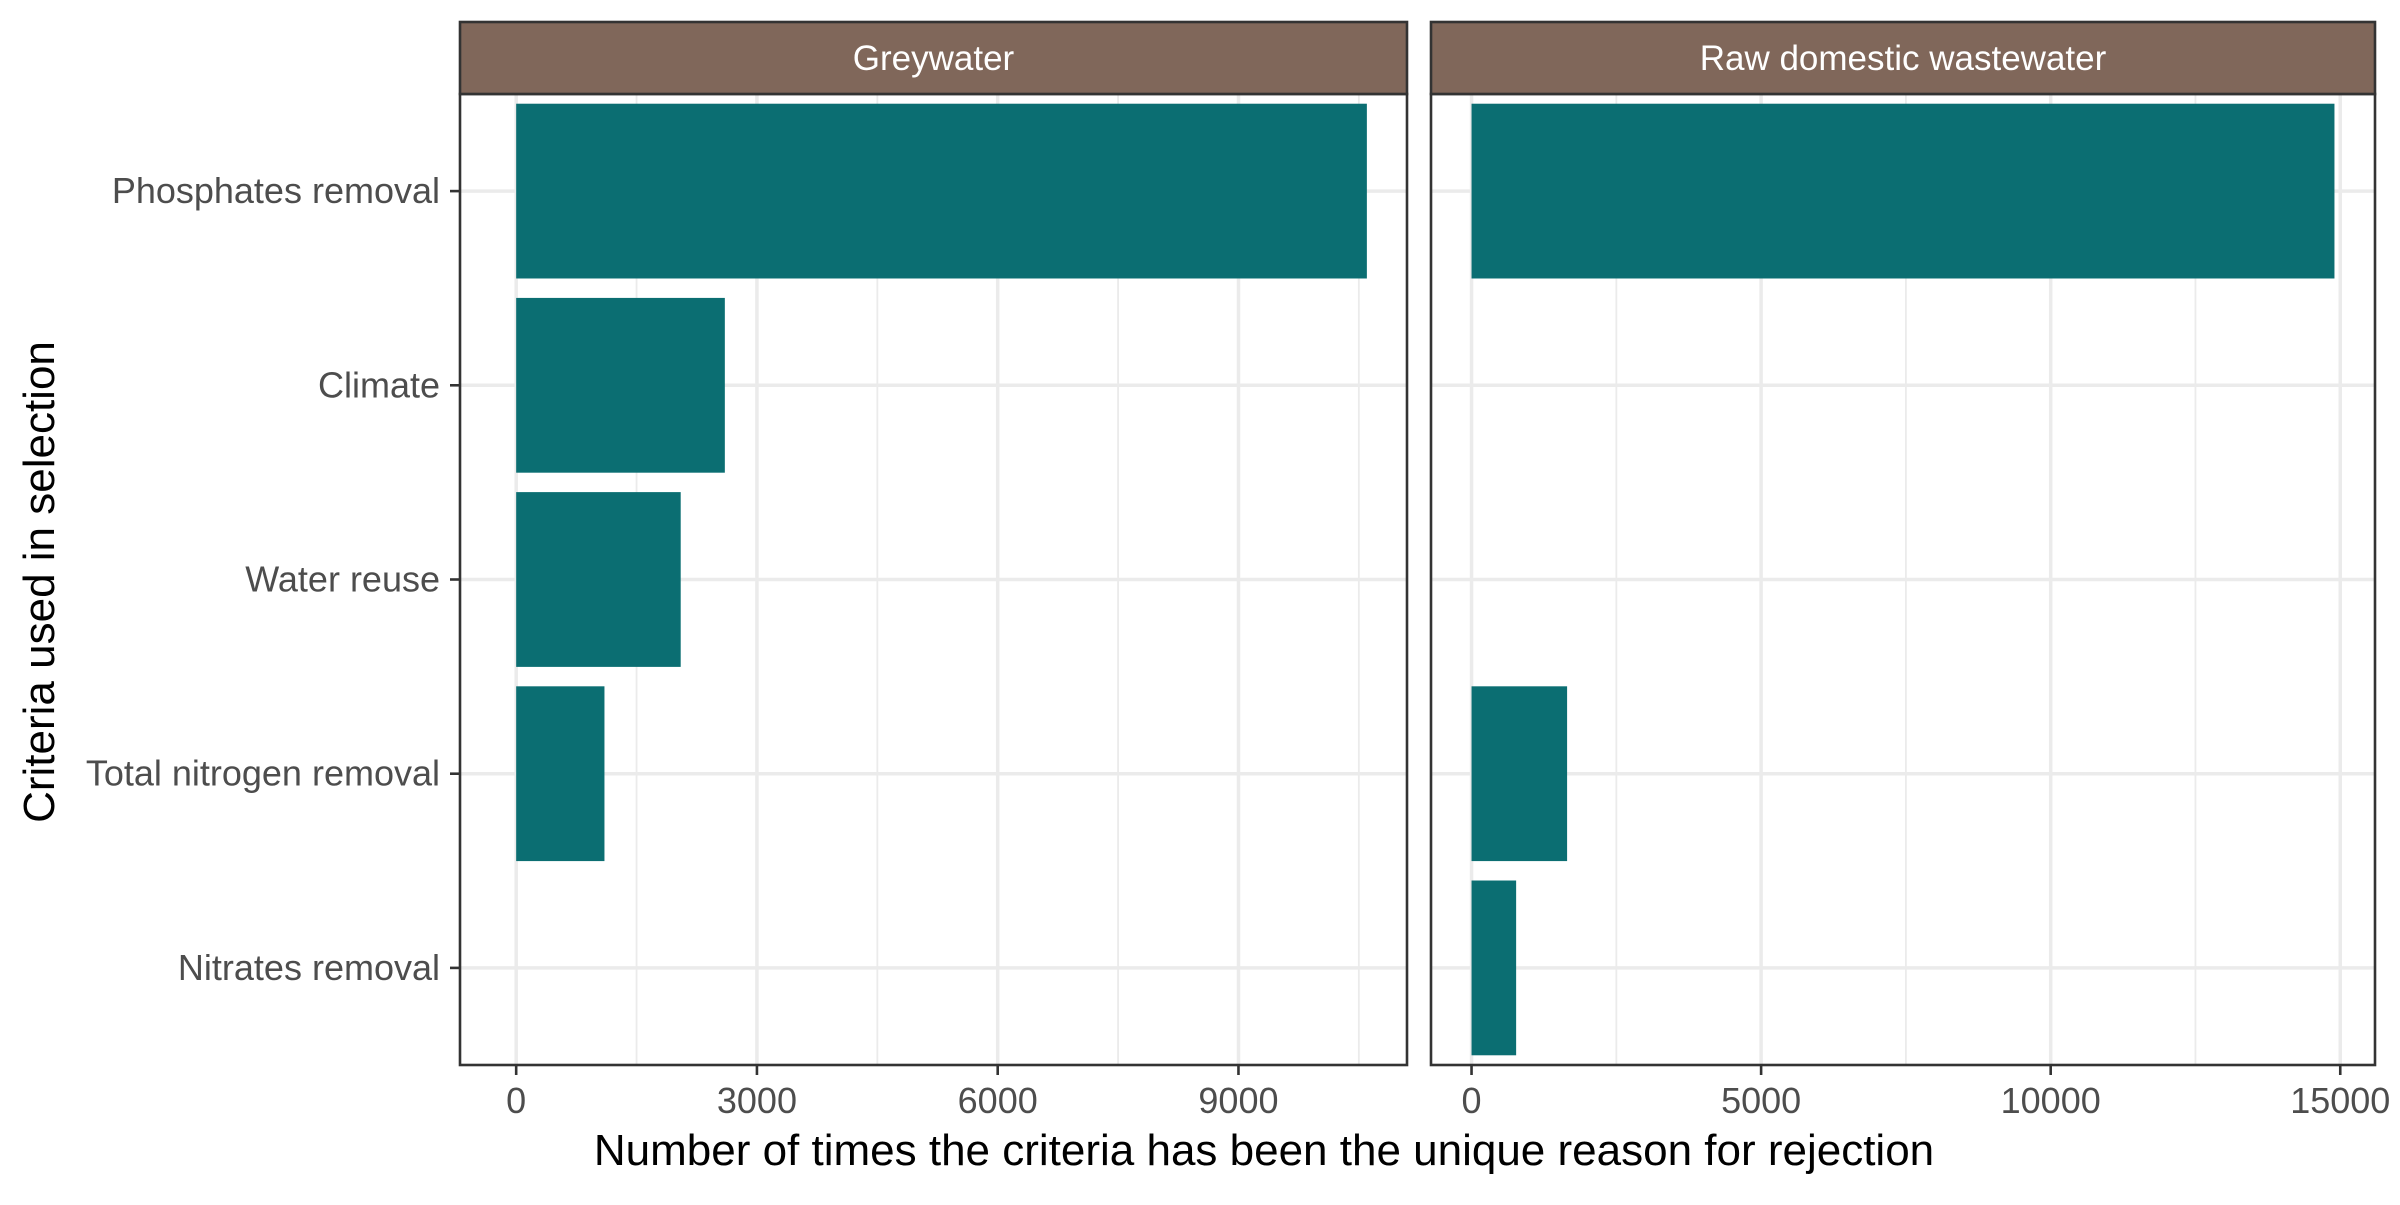 The height and width of the screenshot is (1205, 2400). Describe the element at coordinates (379, 384) in the screenshot. I see `y-tick-label: Climate` at that location.